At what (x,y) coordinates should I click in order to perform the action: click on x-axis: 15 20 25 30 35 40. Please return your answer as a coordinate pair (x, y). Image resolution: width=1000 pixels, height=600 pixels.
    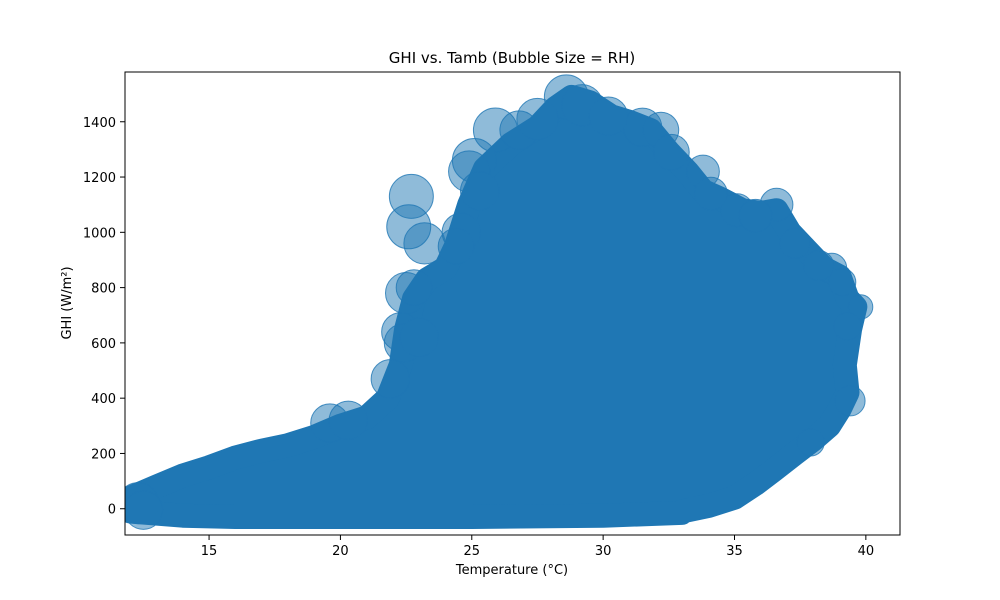
    Looking at the image, I should click on (537, 547).